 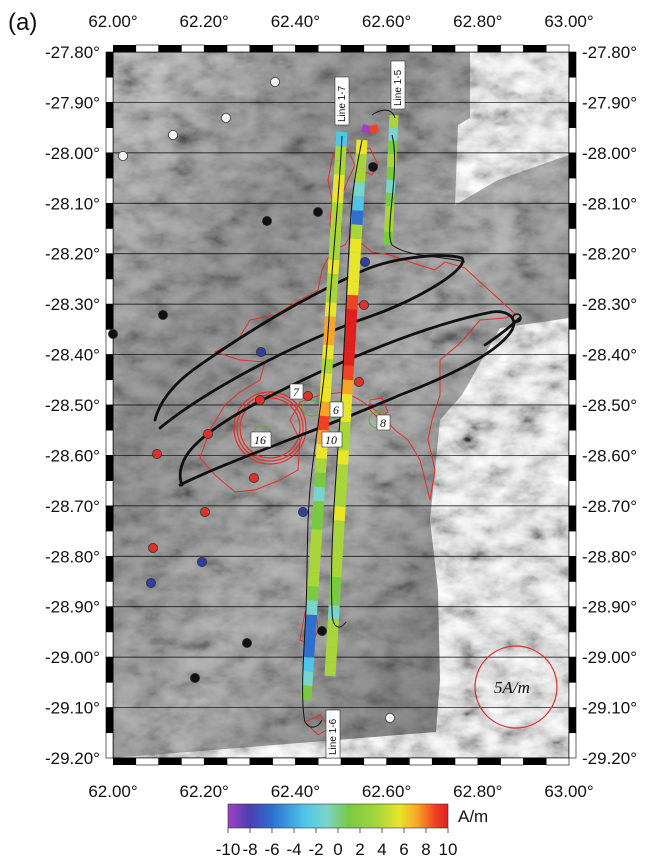 What do you see at coordinates (383, 423) in the screenshot?
I see `site-8-label: 8` at bounding box center [383, 423].